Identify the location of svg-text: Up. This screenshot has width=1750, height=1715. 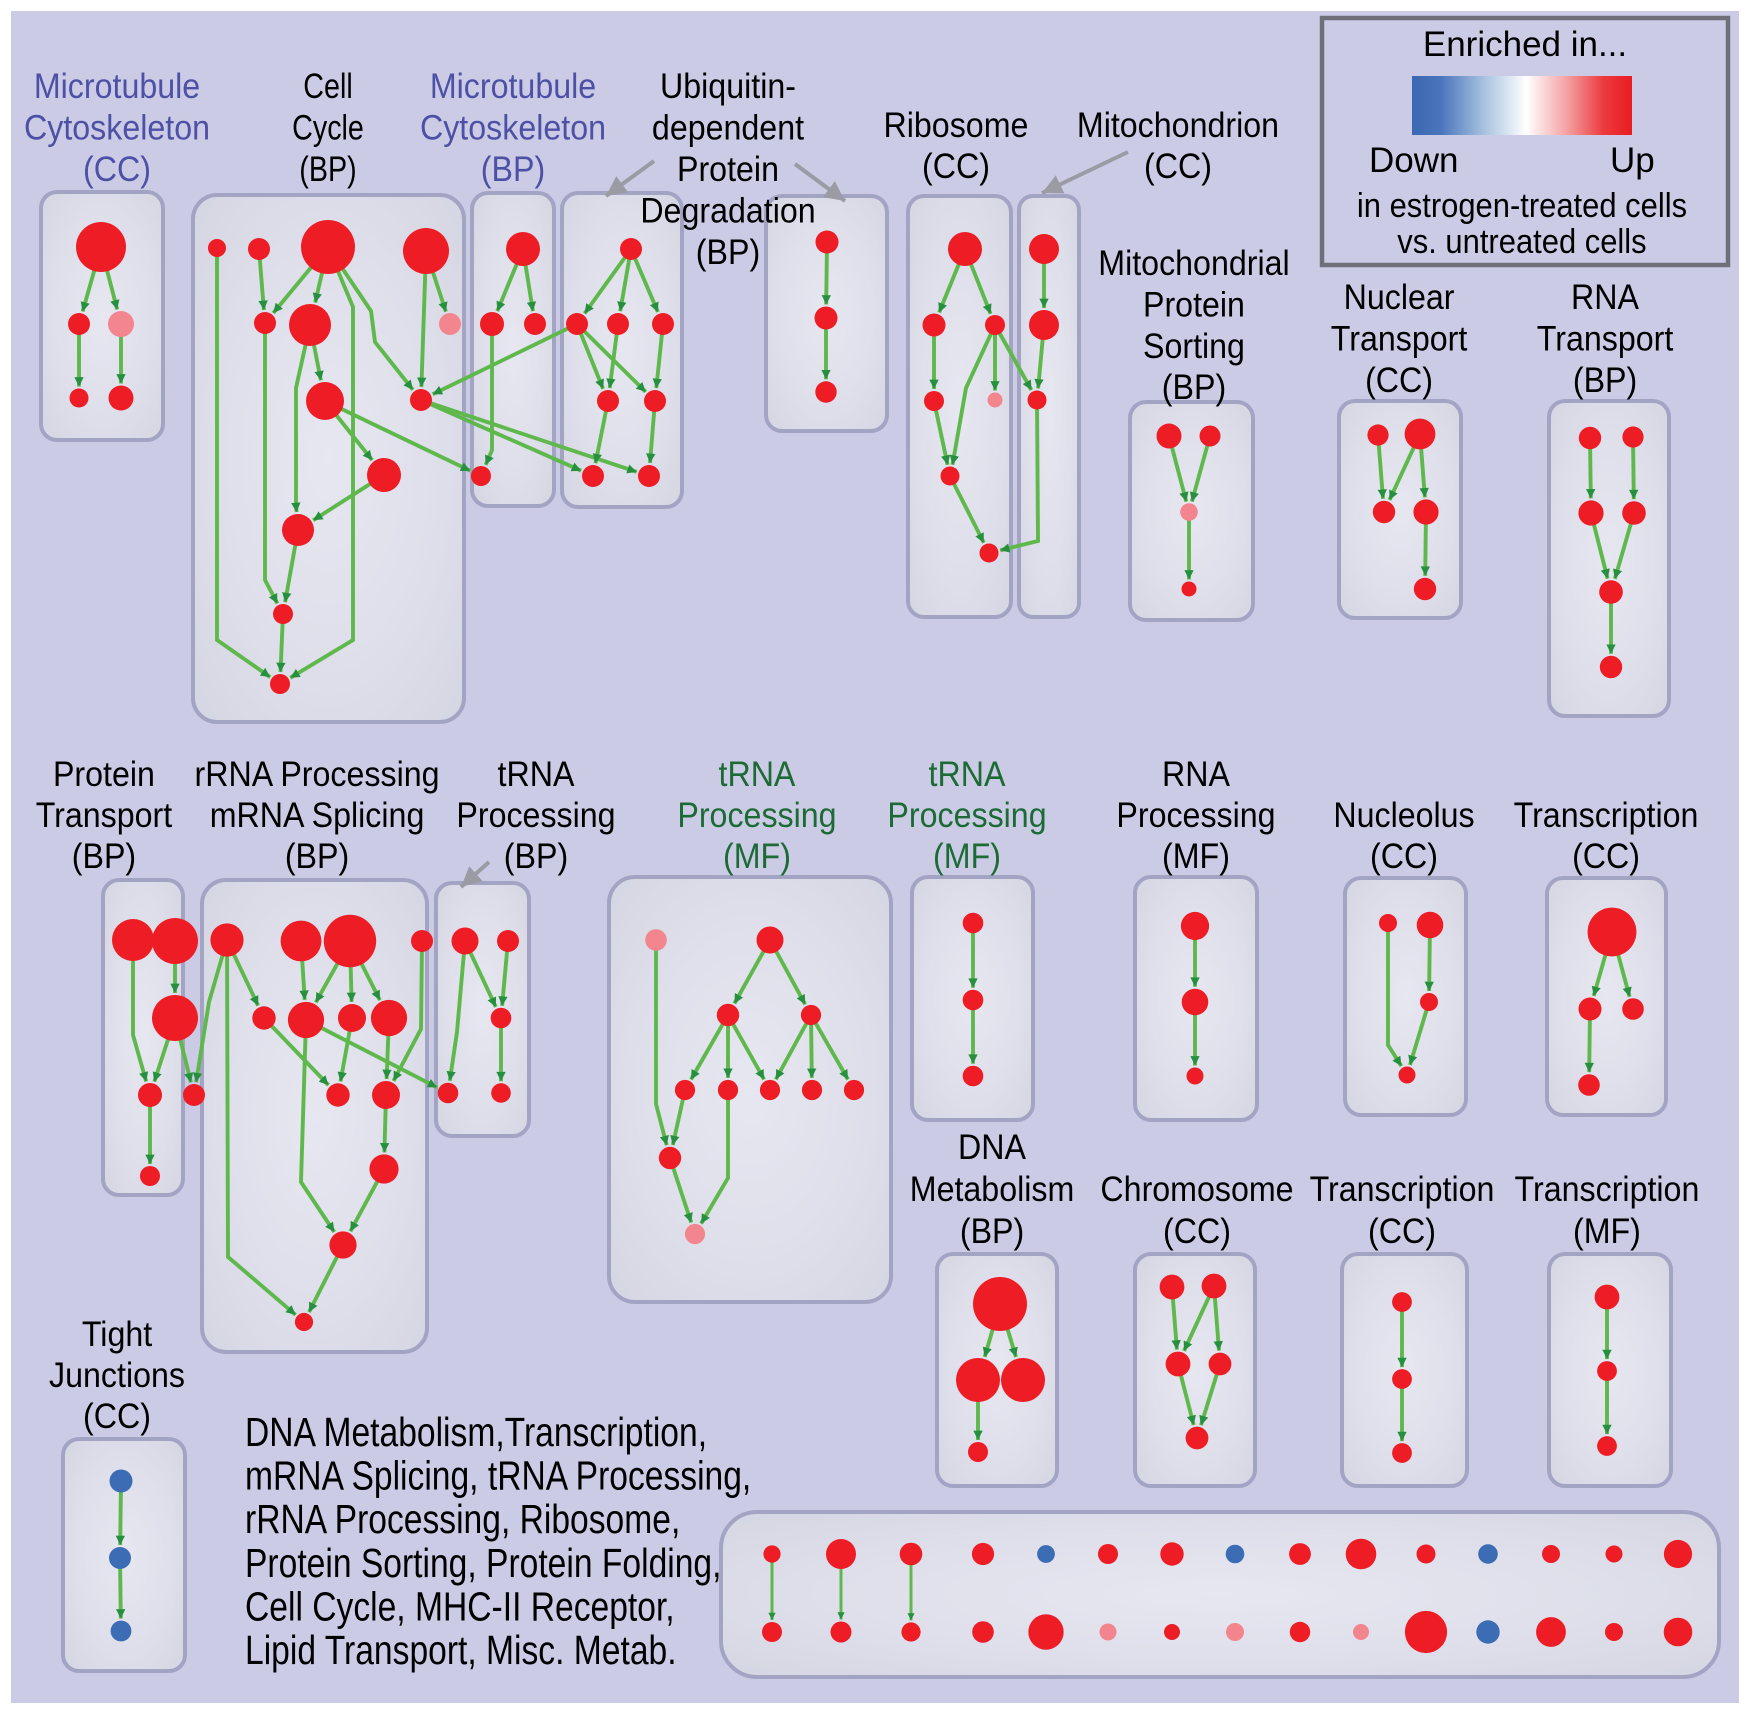
(1632, 160).